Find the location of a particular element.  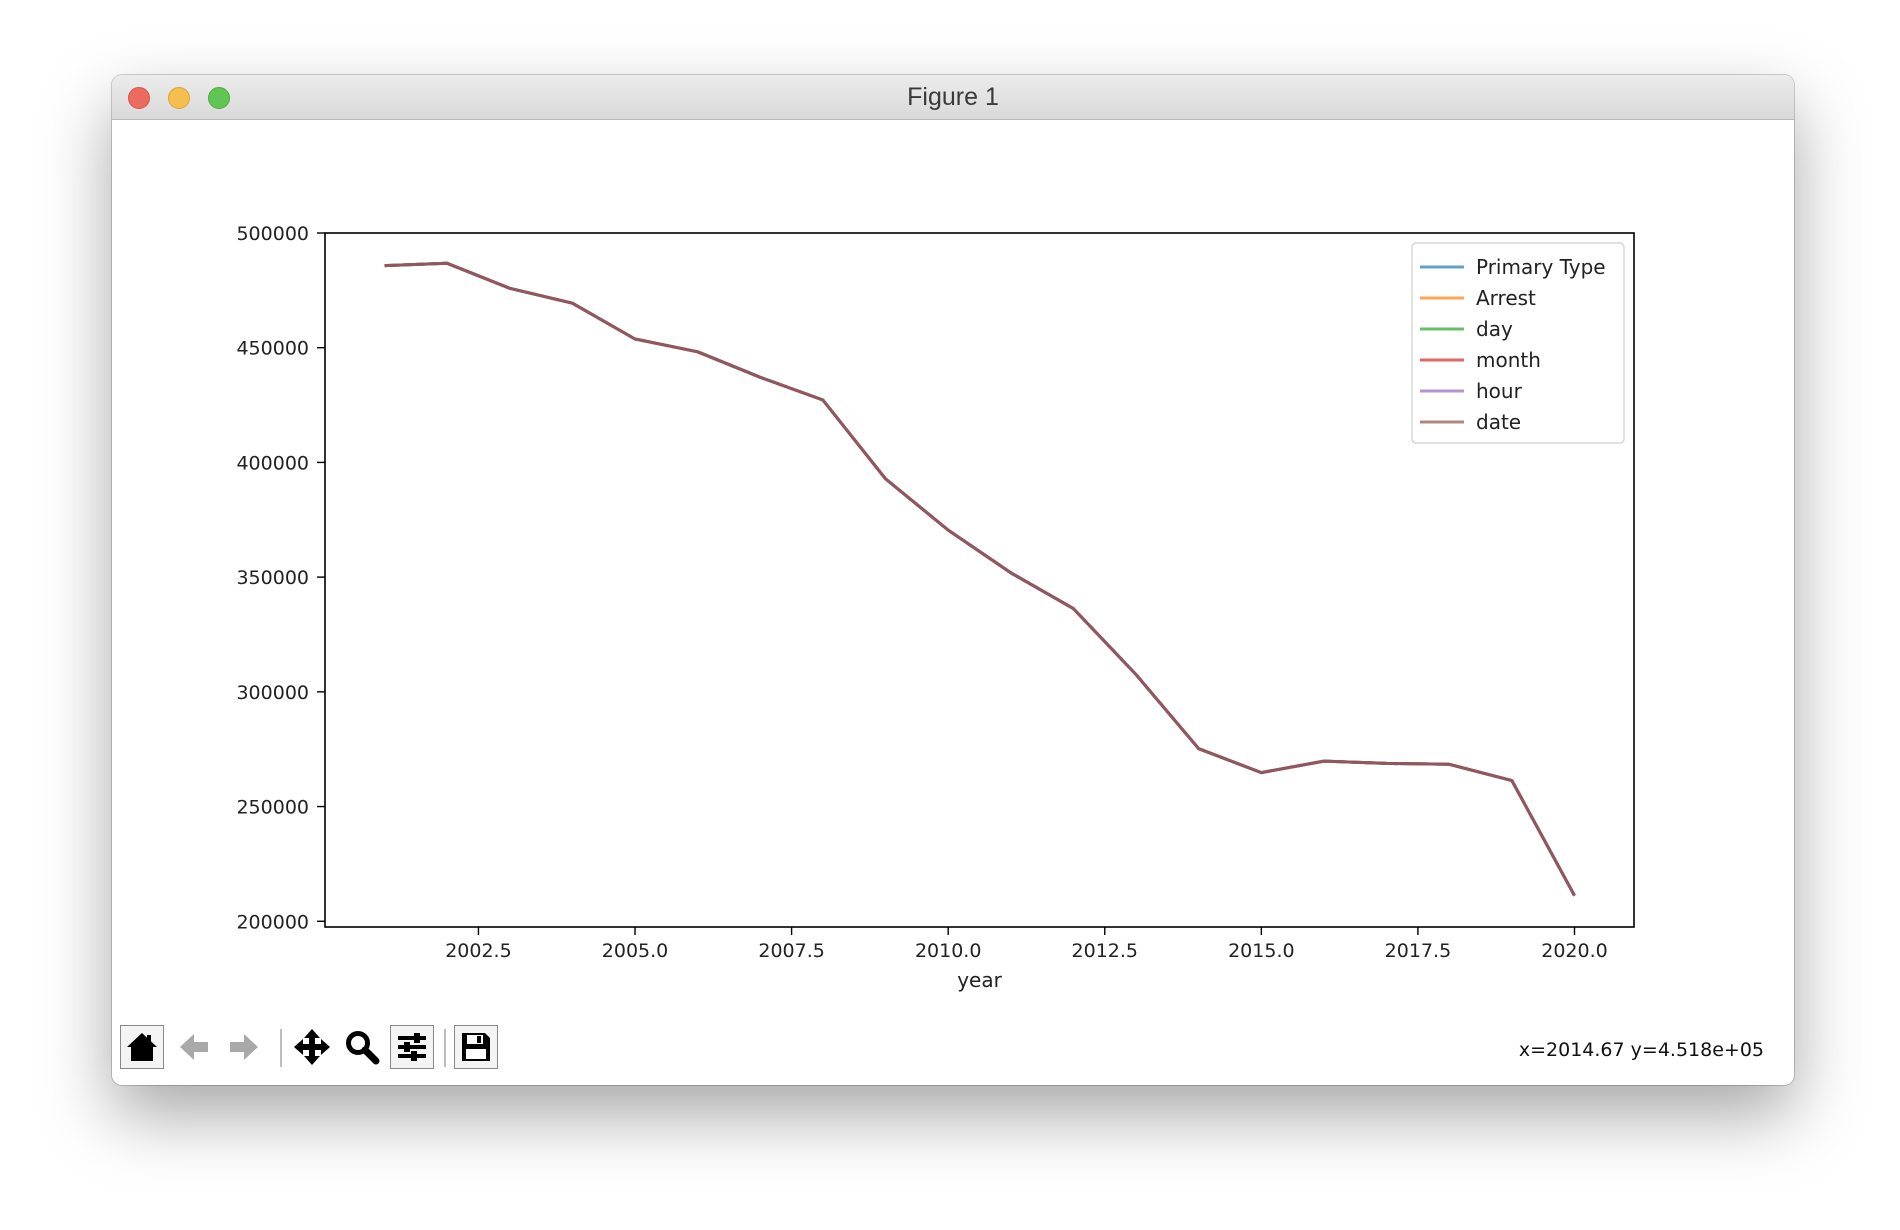

x-axis-label: year is located at coordinates (979, 980).